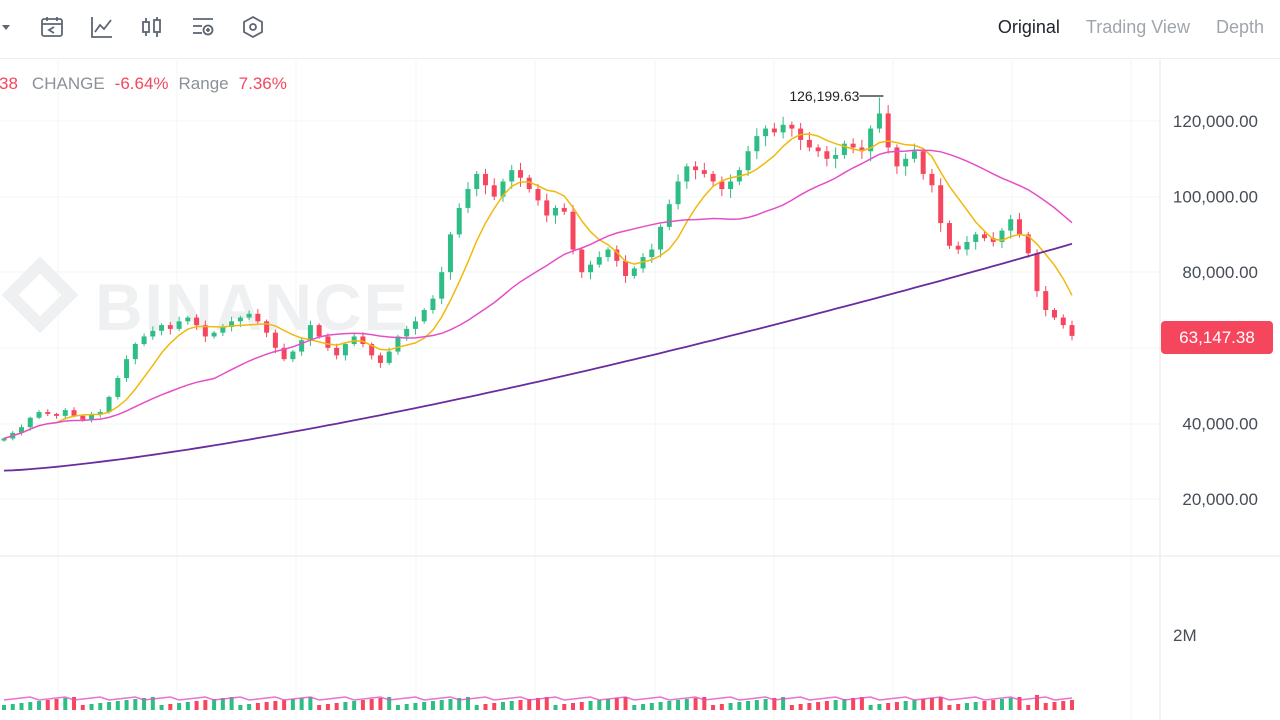  What do you see at coordinates (253, 27) in the screenshot?
I see `hexagon-settings-icon` at bounding box center [253, 27].